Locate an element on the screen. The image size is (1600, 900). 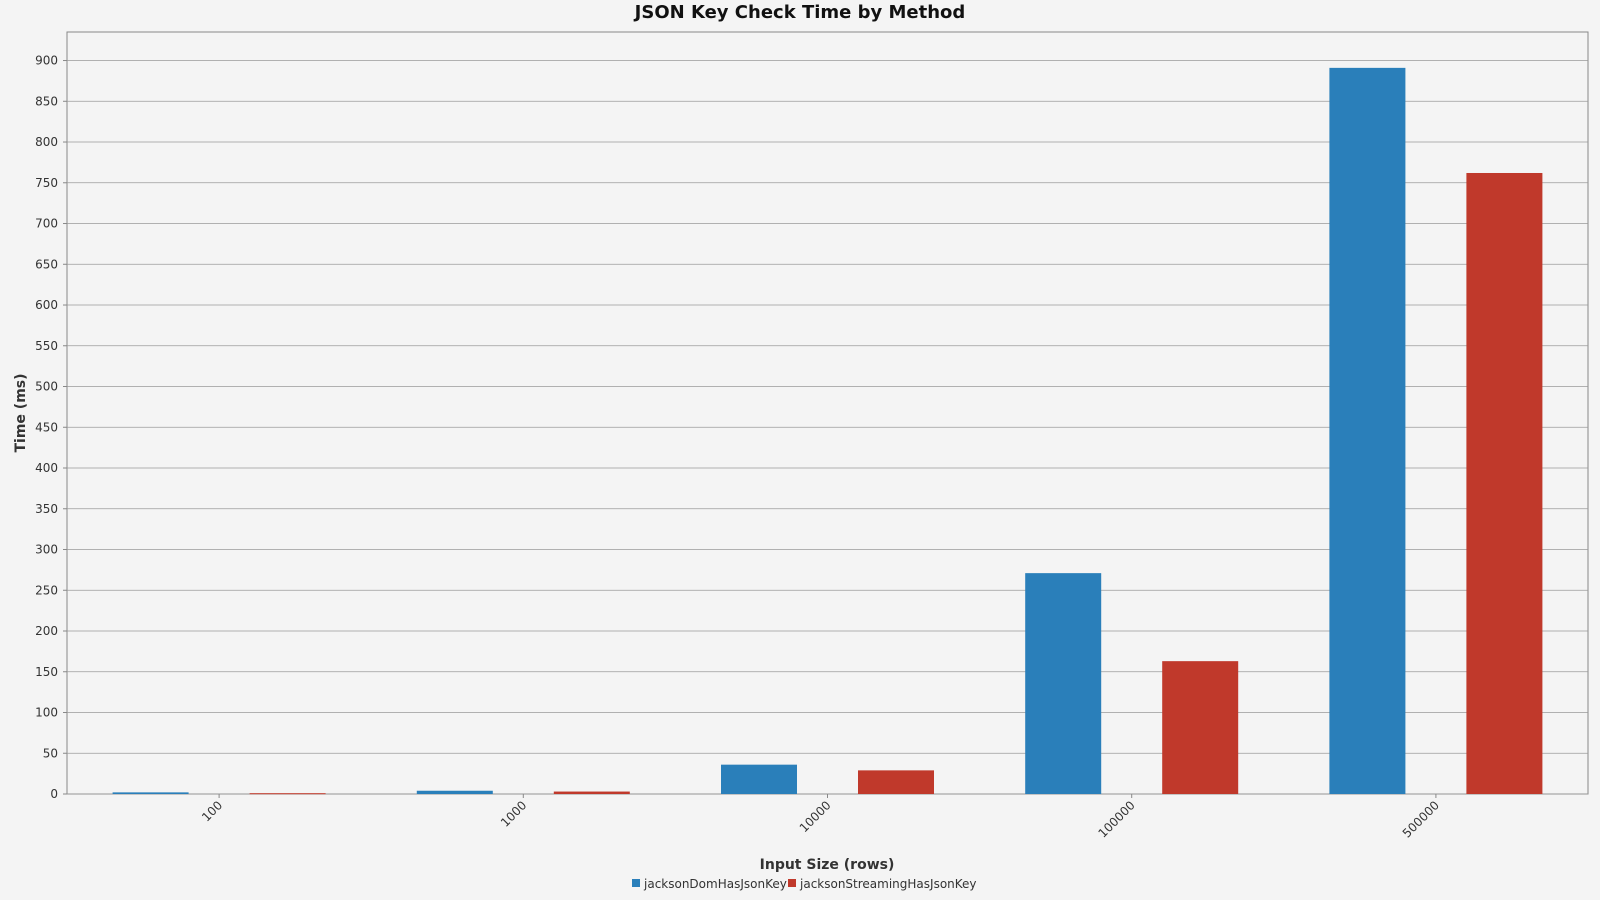
y-axis-title: Time (ms) is located at coordinates (21, 412).